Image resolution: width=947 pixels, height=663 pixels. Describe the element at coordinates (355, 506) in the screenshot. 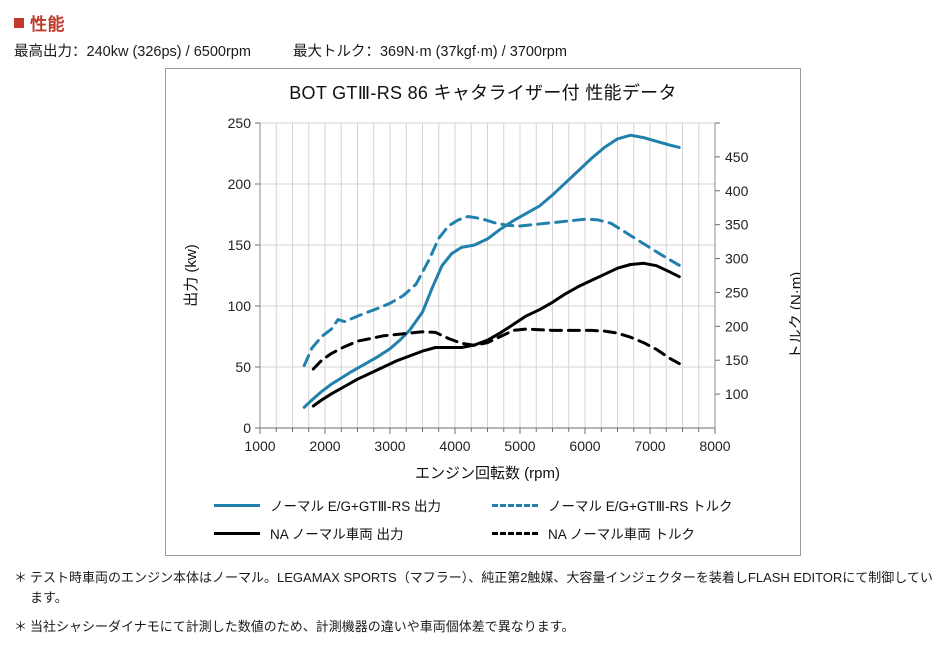

I see `legend-label-power-gt3rs: ノーマル E/G+GTⅢ-RS 出力` at that location.